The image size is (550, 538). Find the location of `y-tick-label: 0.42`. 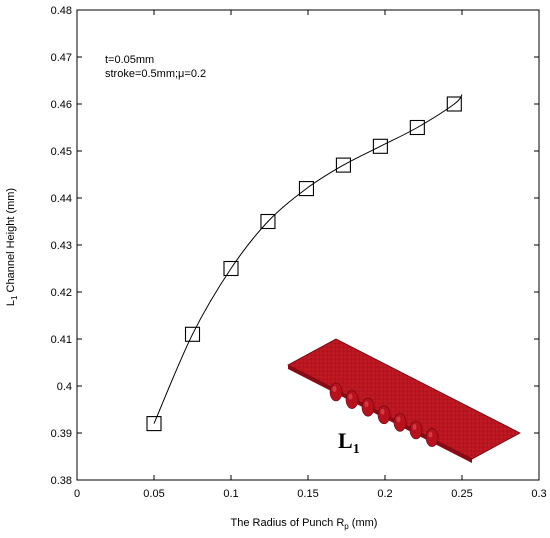

y-tick-label: 0.42 is located at coordinates (61, 293).